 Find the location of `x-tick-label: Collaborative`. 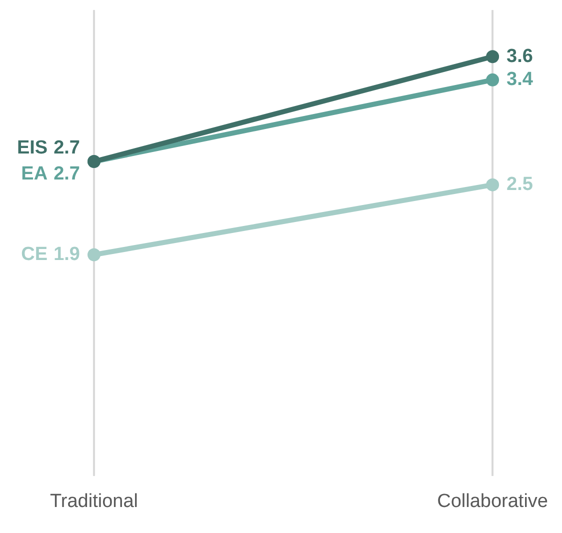

x-tick-label: Collaborative is located at coordinates (492, 501).